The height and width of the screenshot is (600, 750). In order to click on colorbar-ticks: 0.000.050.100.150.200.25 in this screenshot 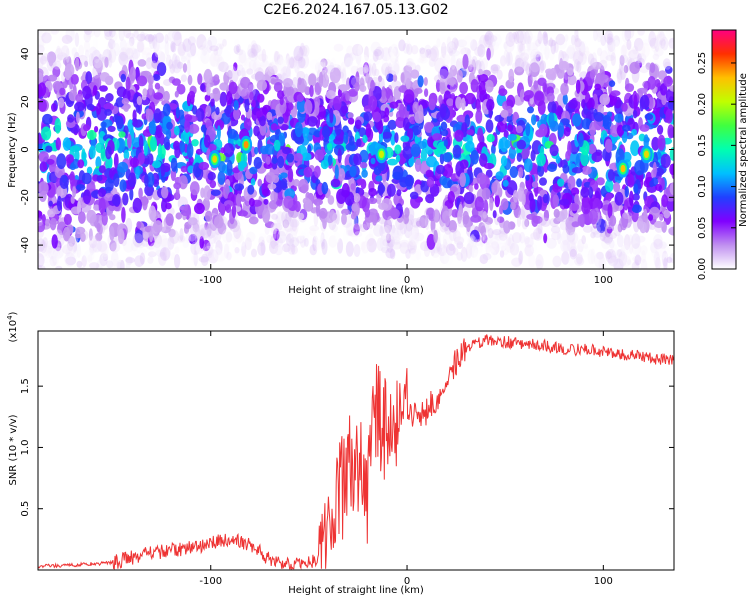, I will do `click(716, 166)`.